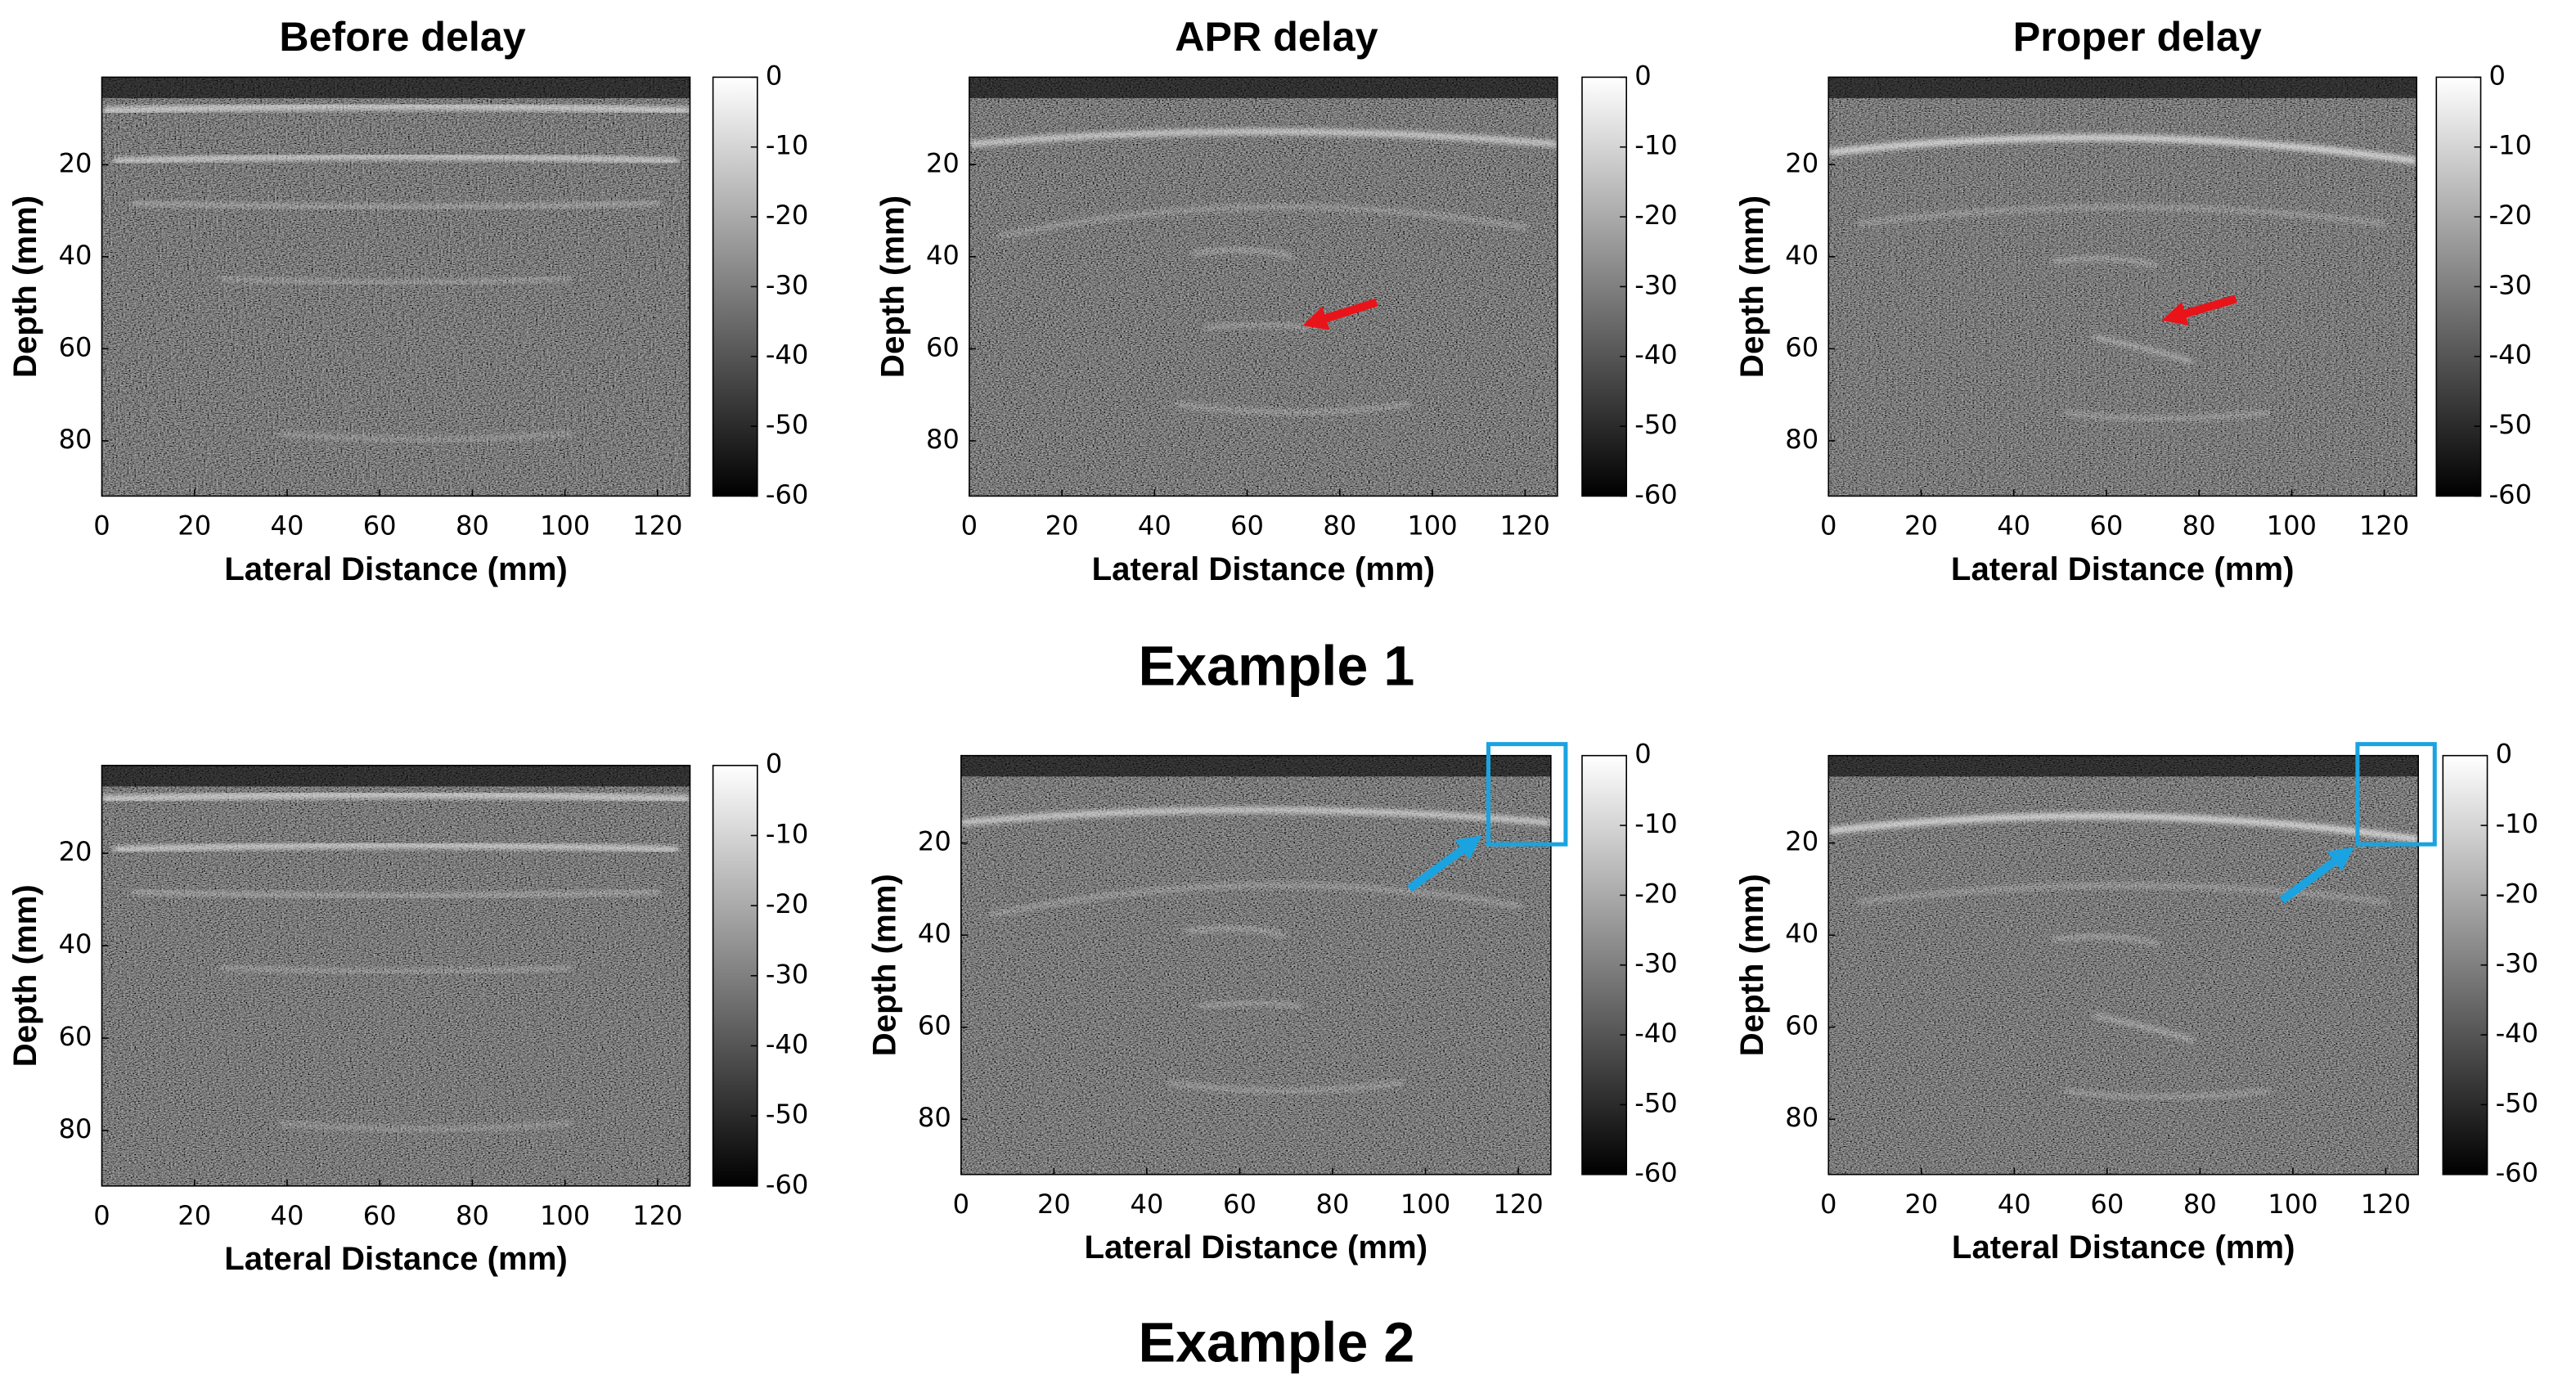 The height and width of the screenshot is (1389, 2576). What do you see at coordinates (2396, 794) in the screenshot?
I see `highlight-box` at bounding box center [2396, 794].